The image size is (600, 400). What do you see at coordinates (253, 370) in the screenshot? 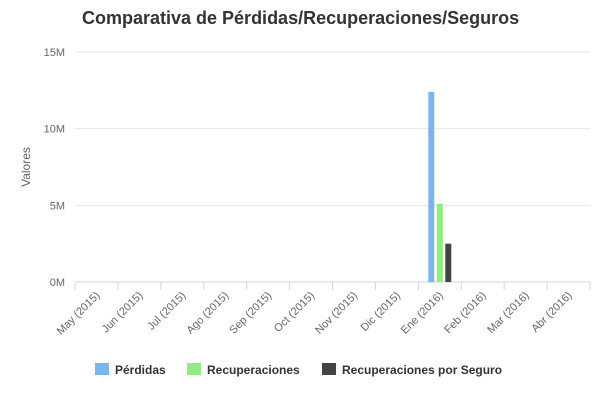
I see `legend-item: Recuperaciones` at bounding box center [253, 370].